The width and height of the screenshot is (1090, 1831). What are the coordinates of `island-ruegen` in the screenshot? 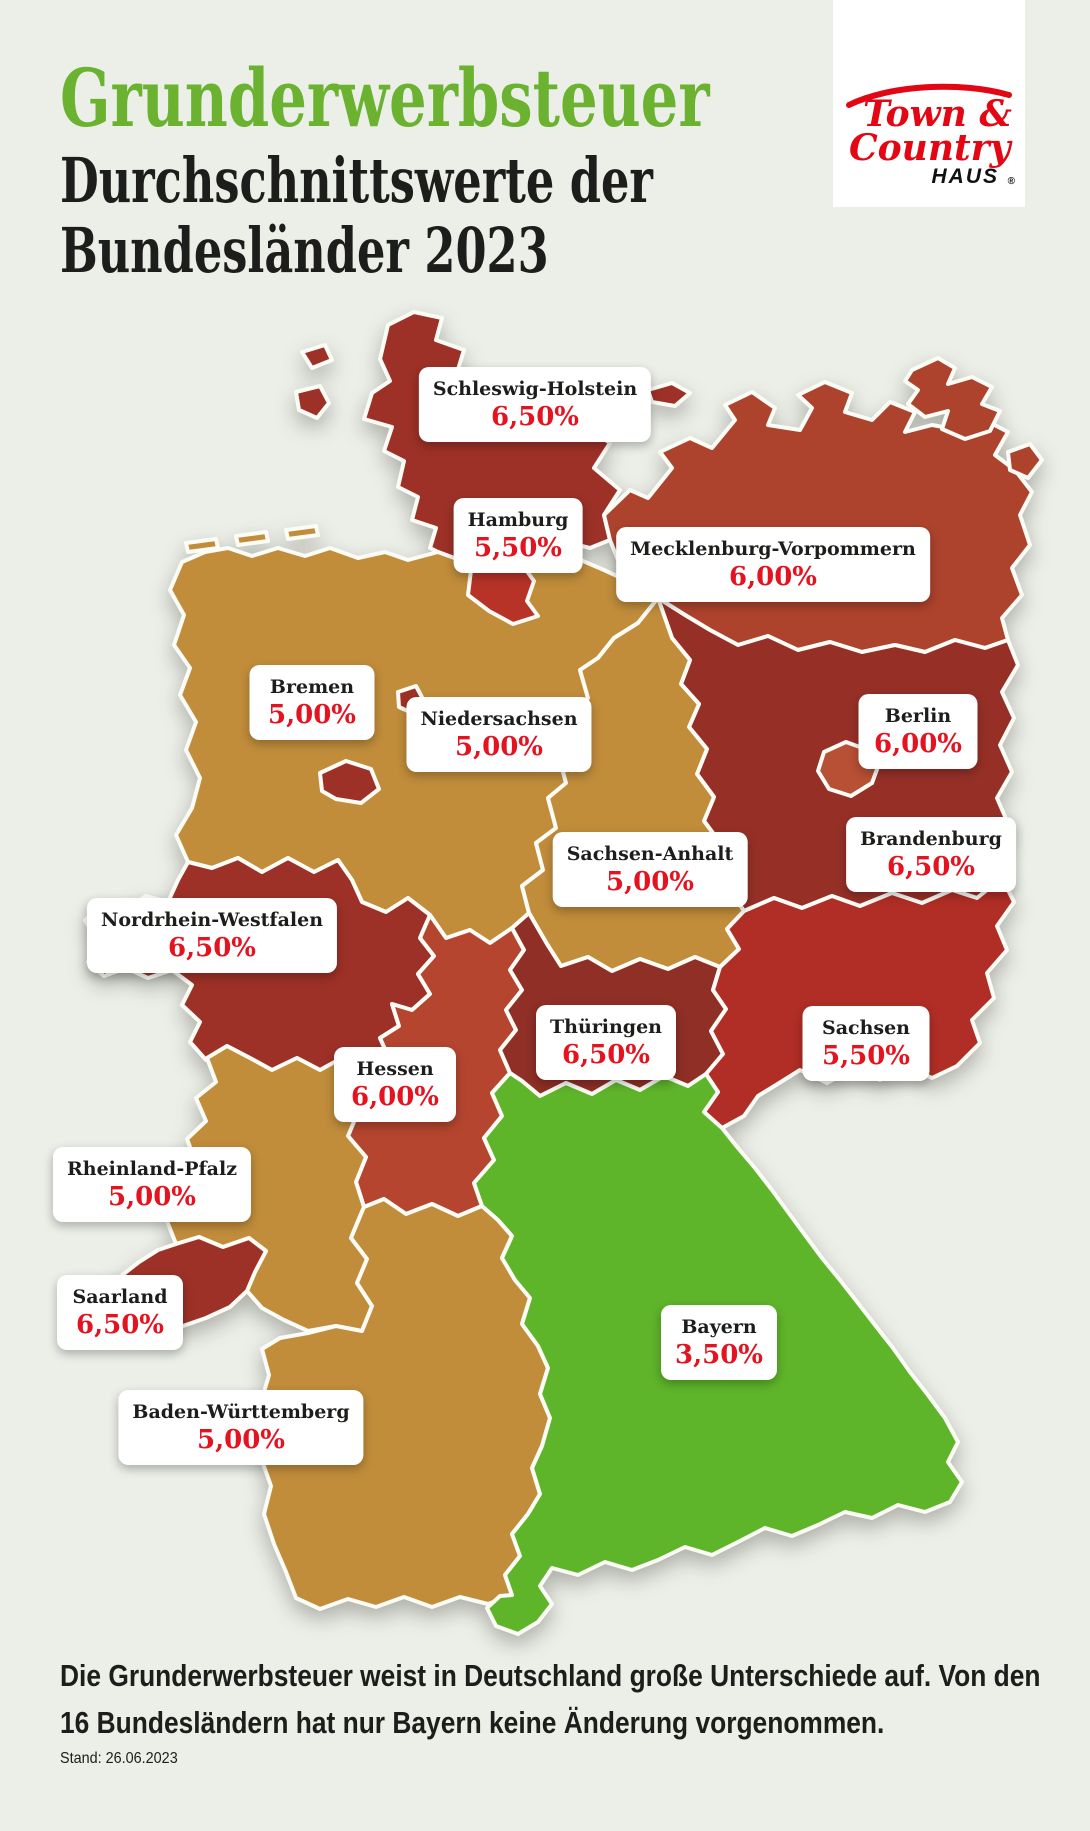 It's located at (952, 398).